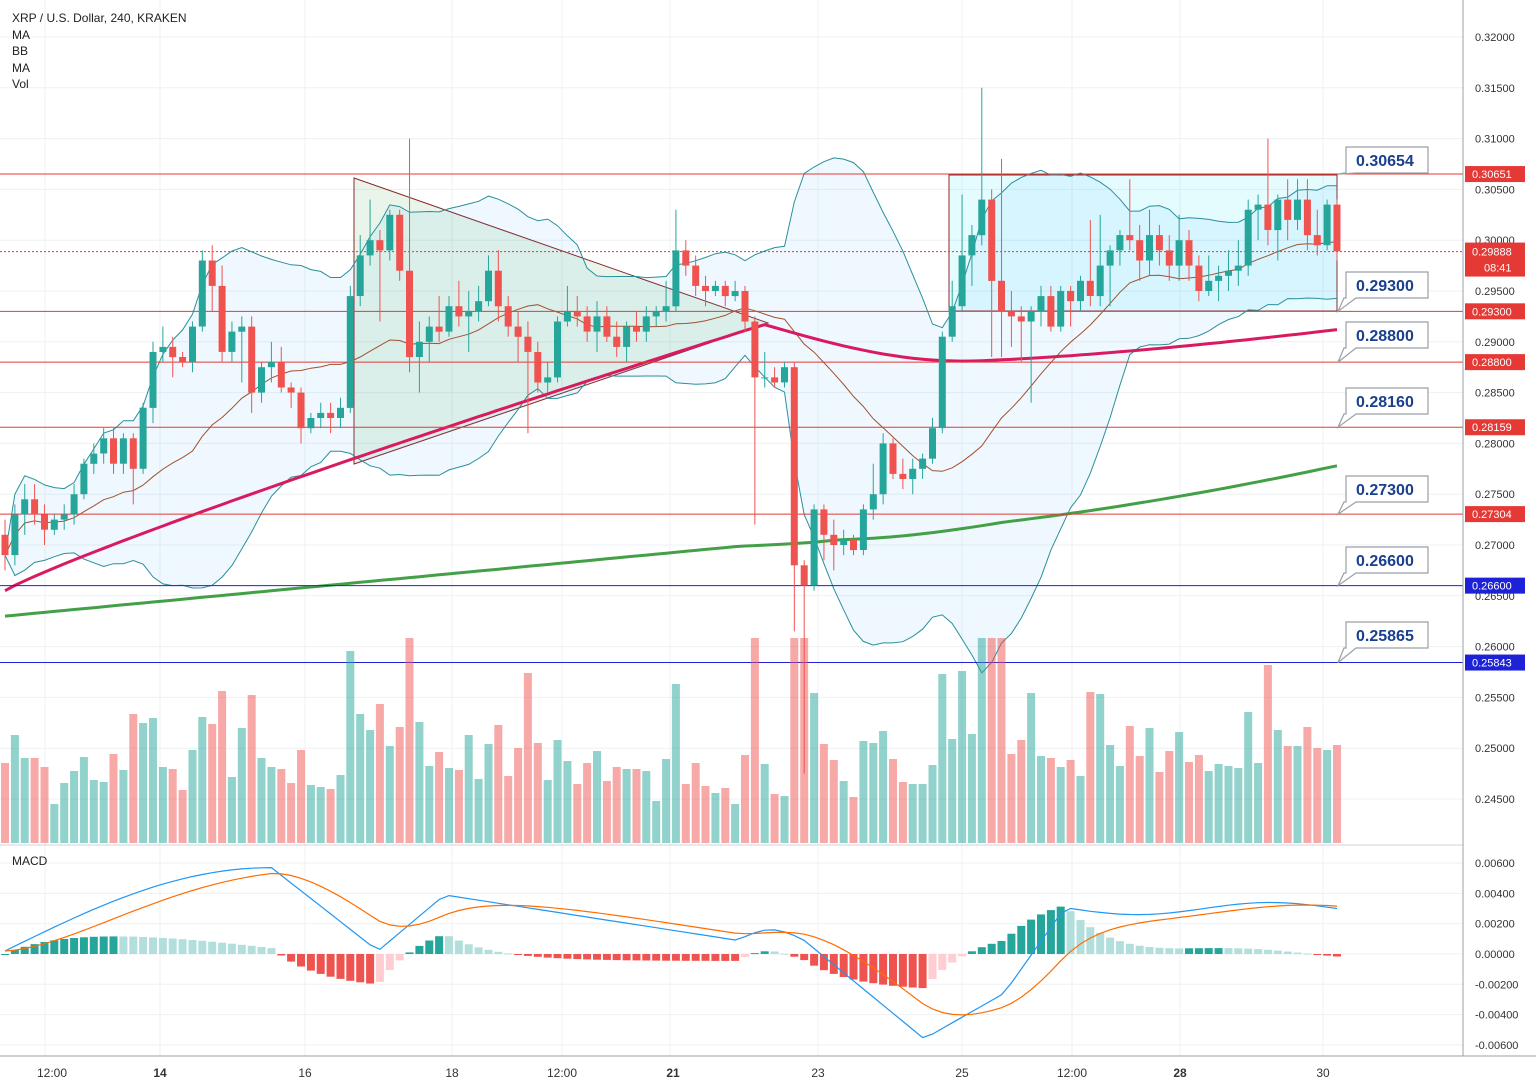 The image size is (1536, 1088). What do you see at coordinates (1383, 160) in the screenshot?
I see `level-callout: 0.30654` at bounding box center [1383, 160].